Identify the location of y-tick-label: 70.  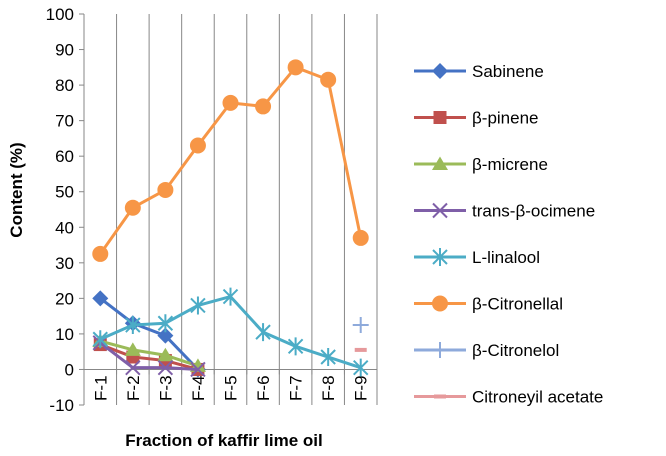
(64, 121).